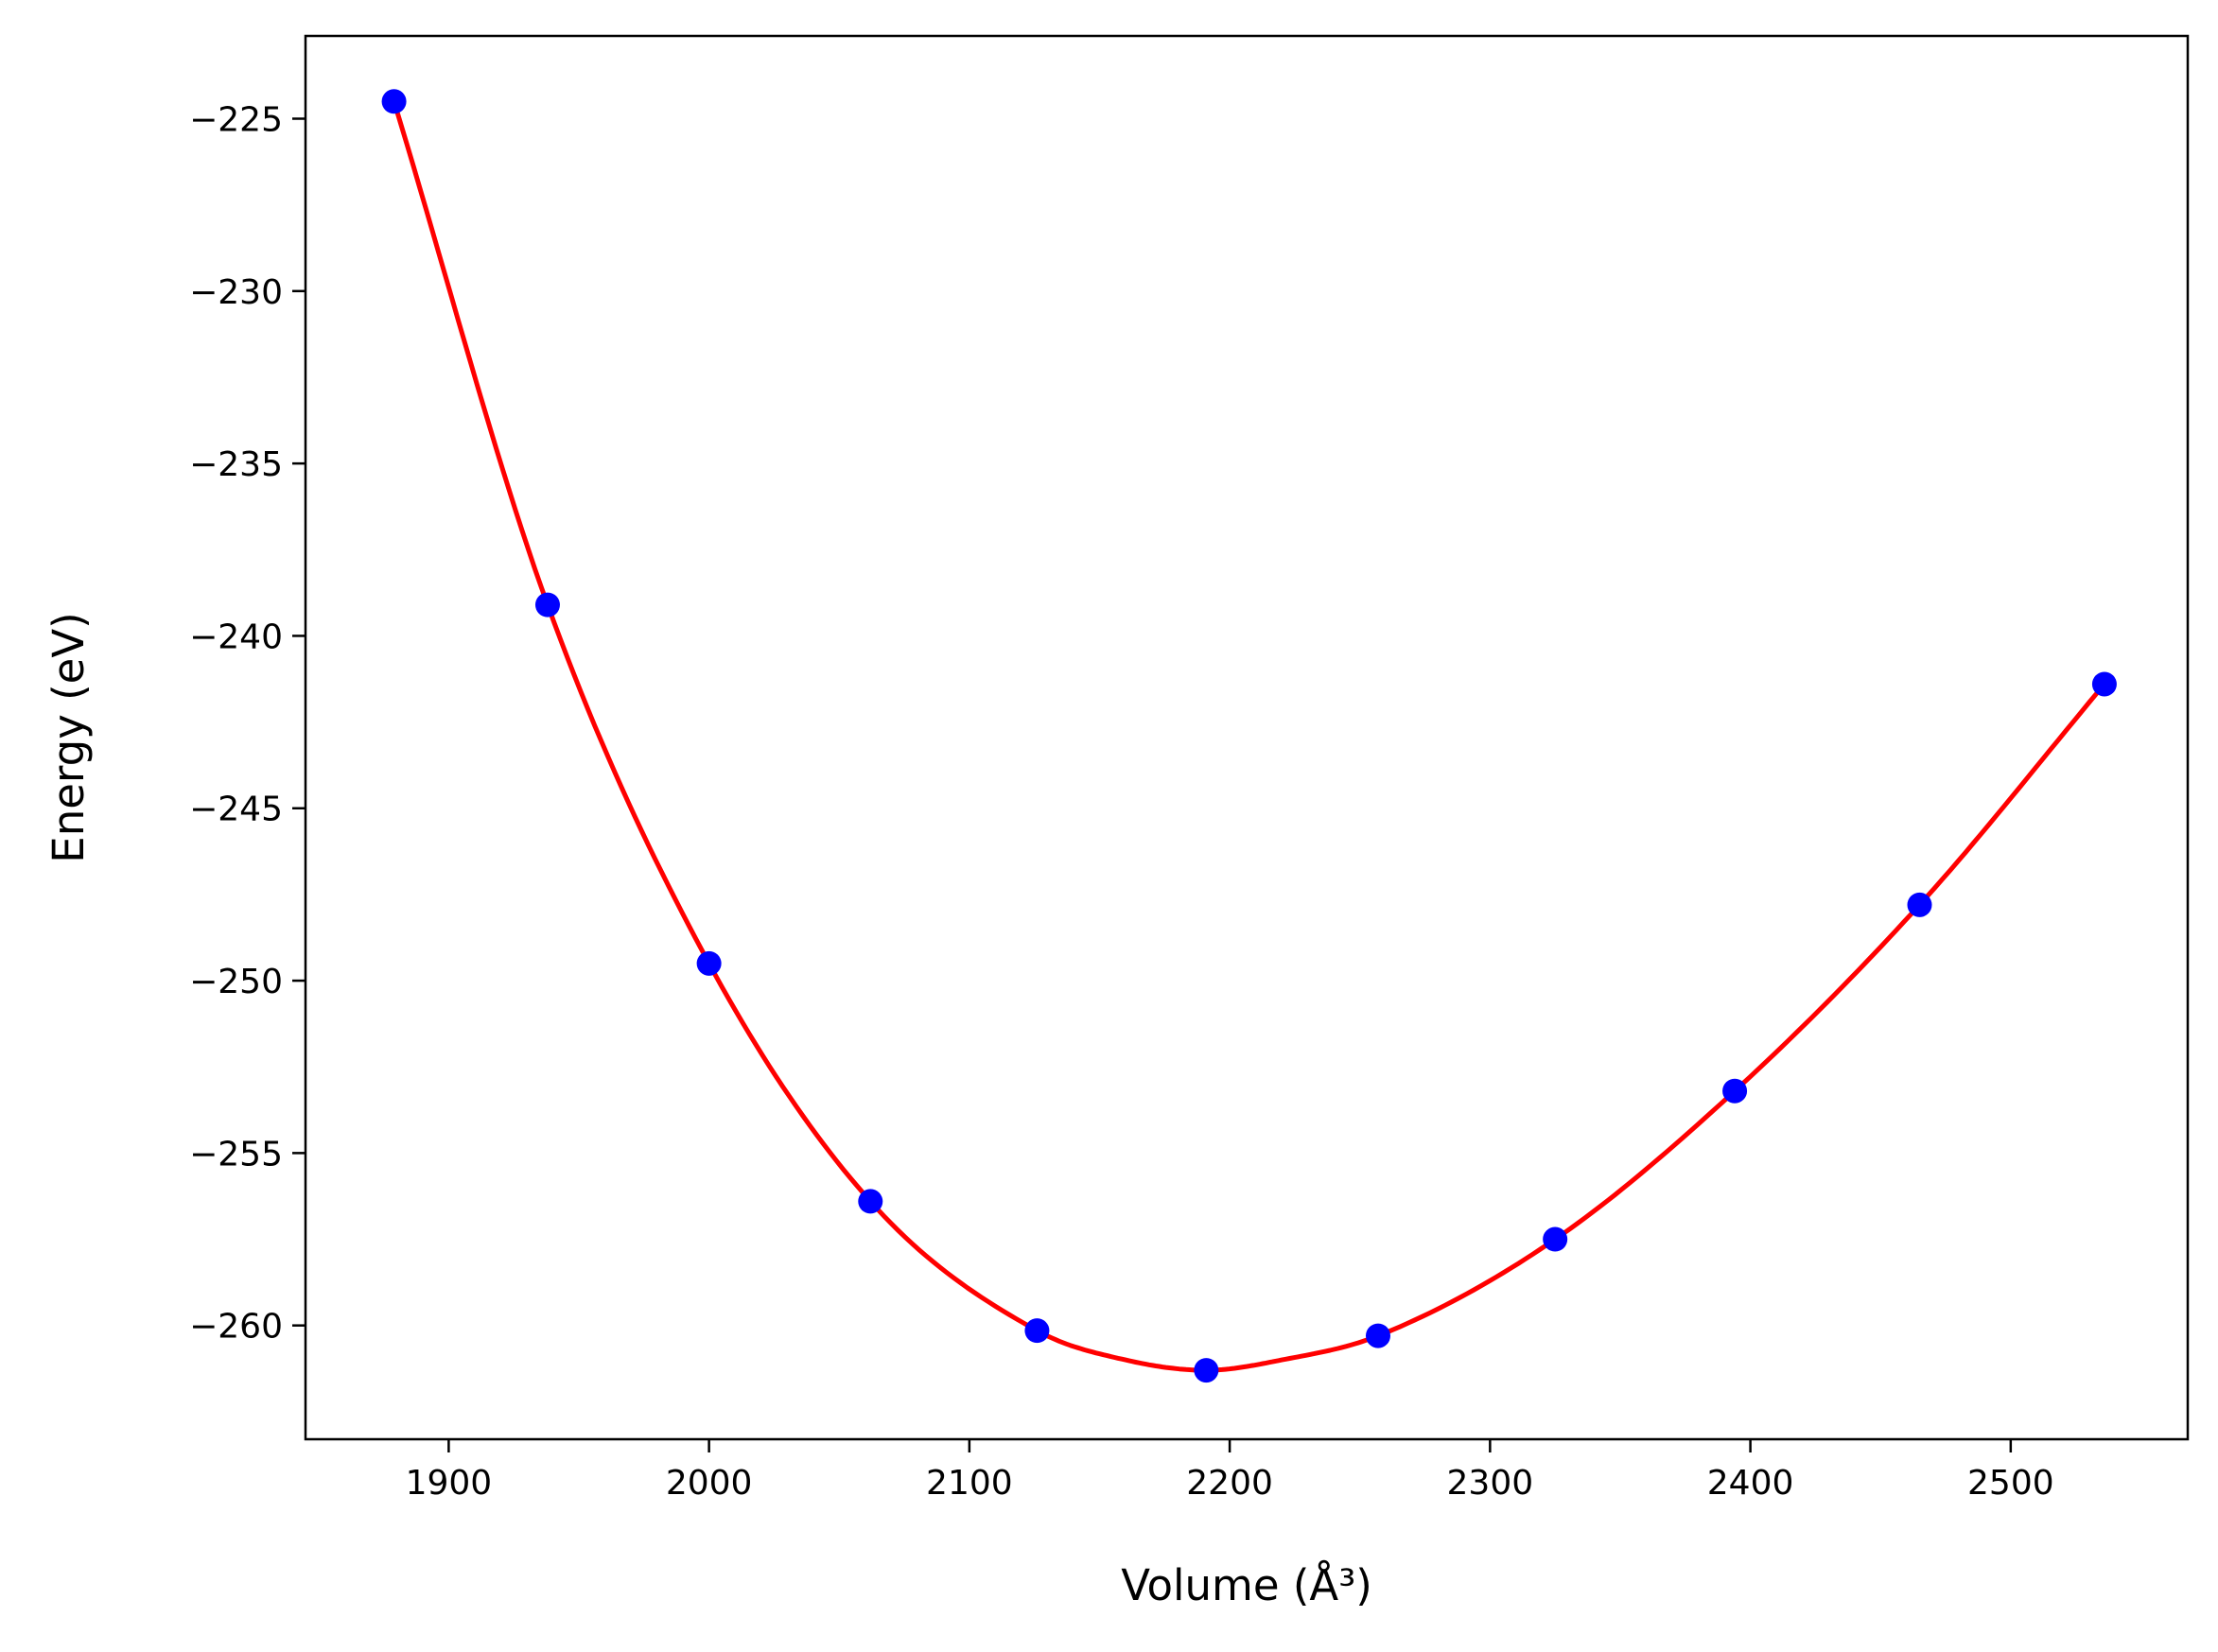 This screenshot has width=2218, height=1652. Describe the element at coordinates (236, 982) in the screenshot. I see `y-tick-label: −250` at that location.